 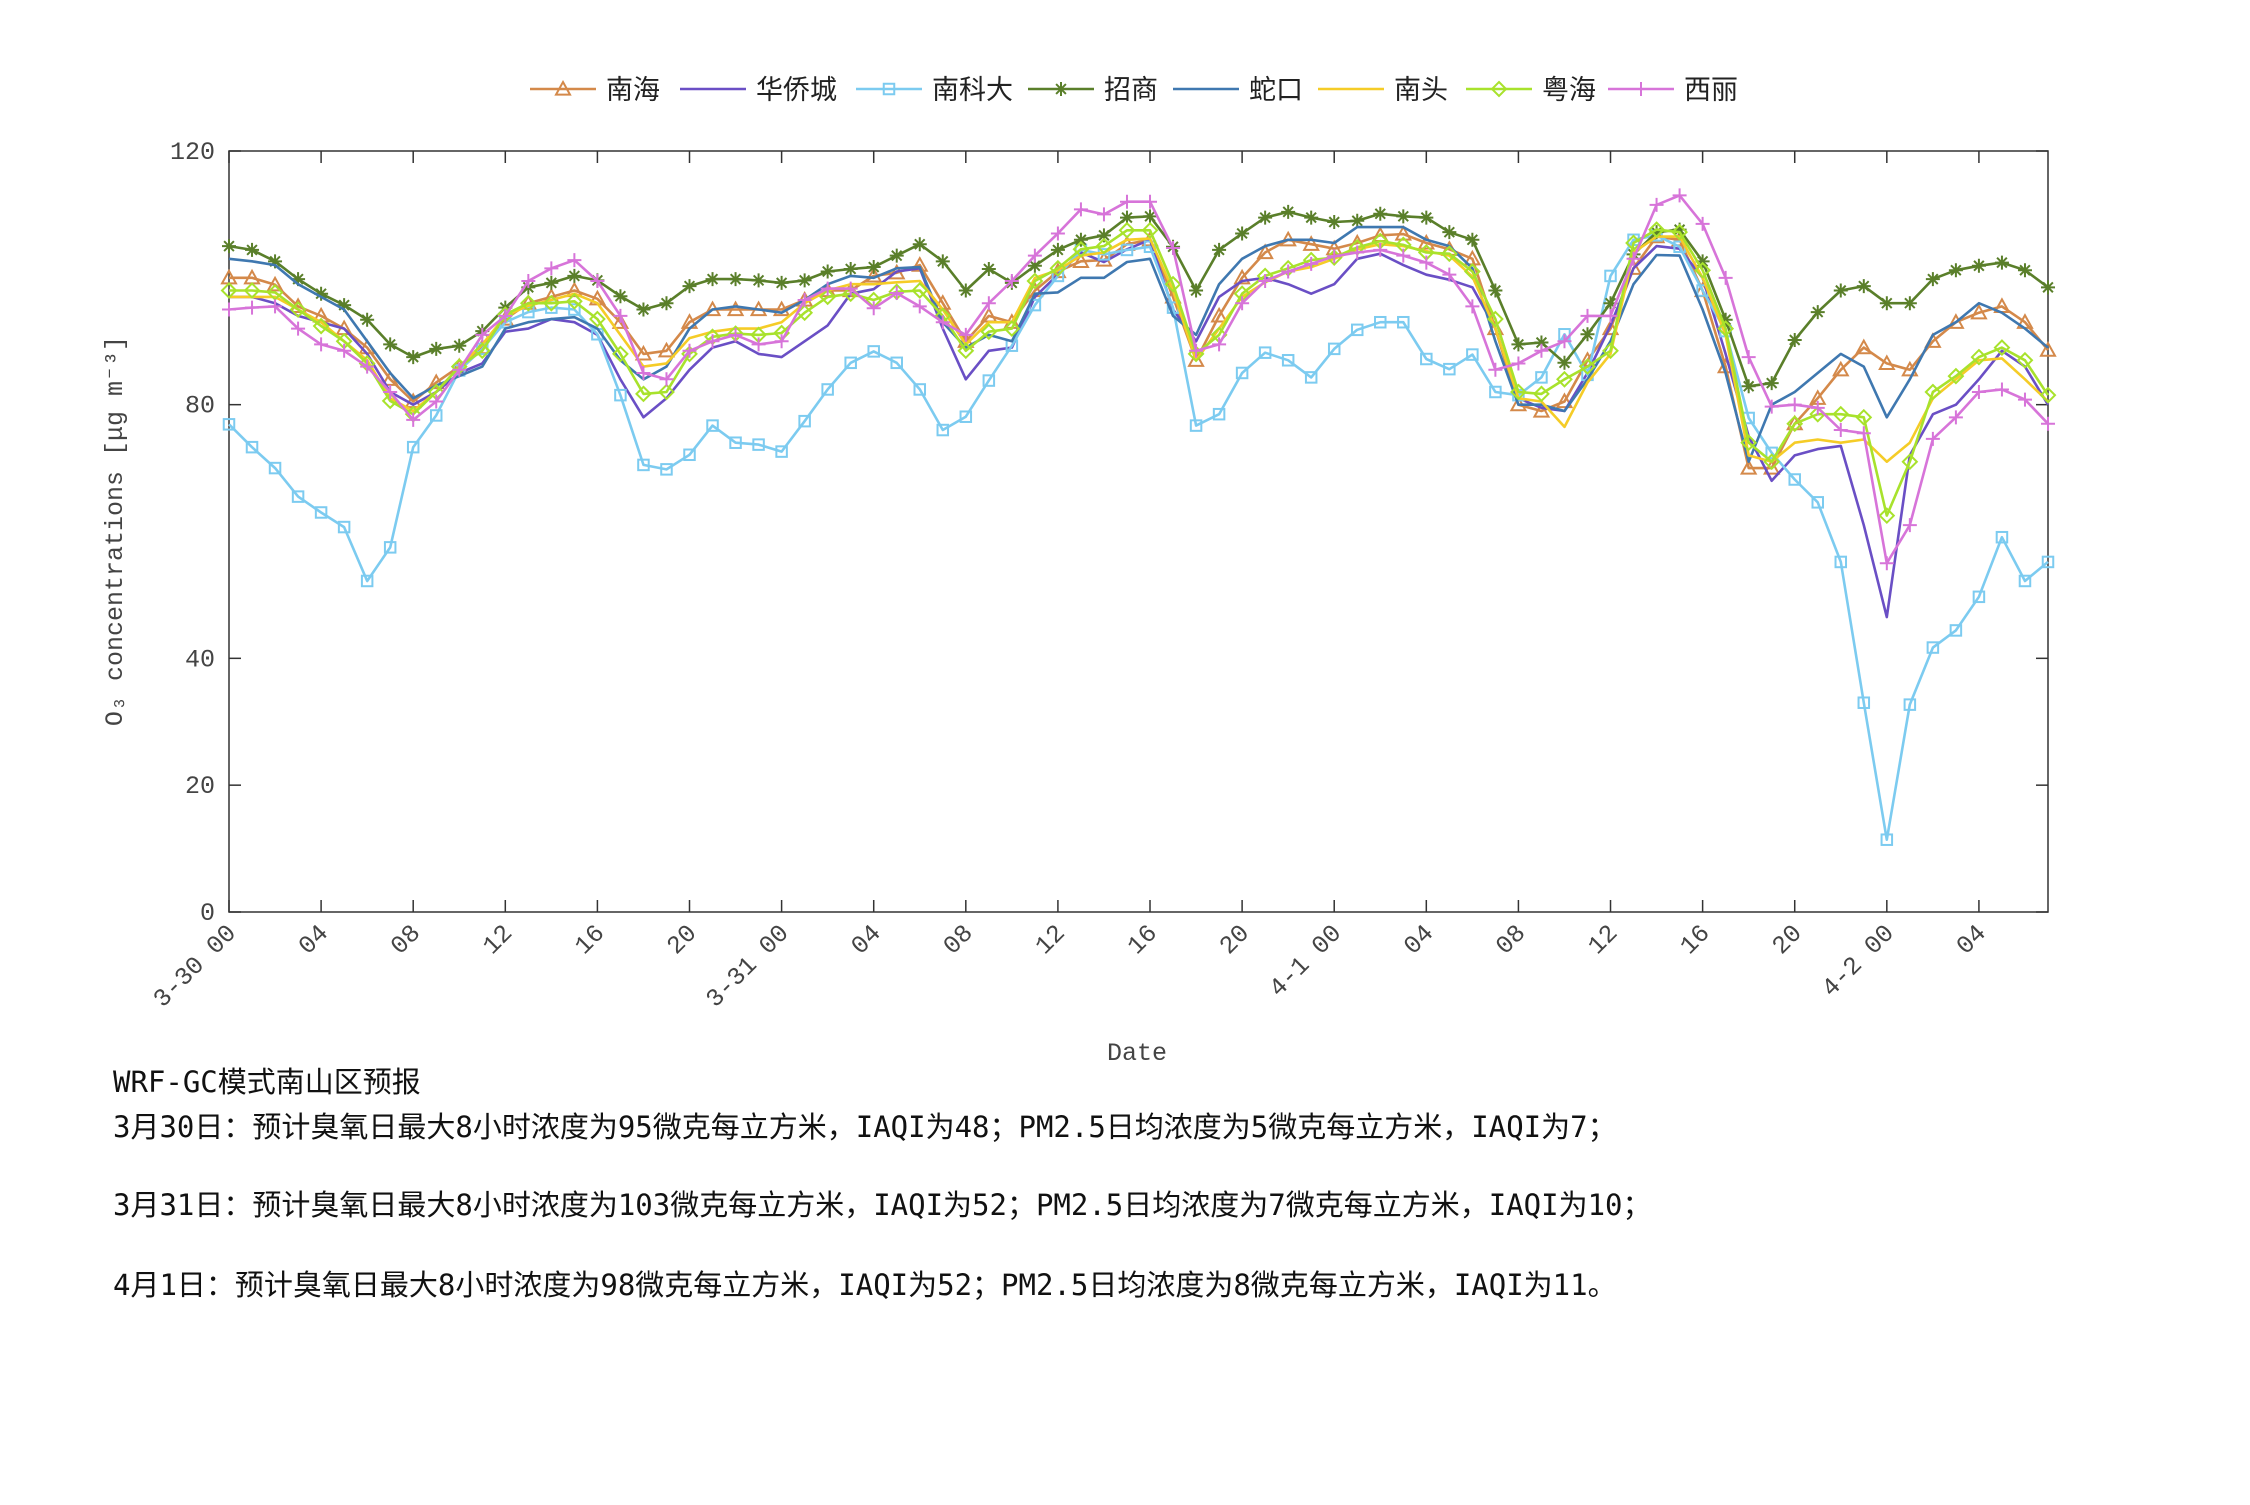 I want to click on legend-label: 西丽, so click(x=1711, y=90).